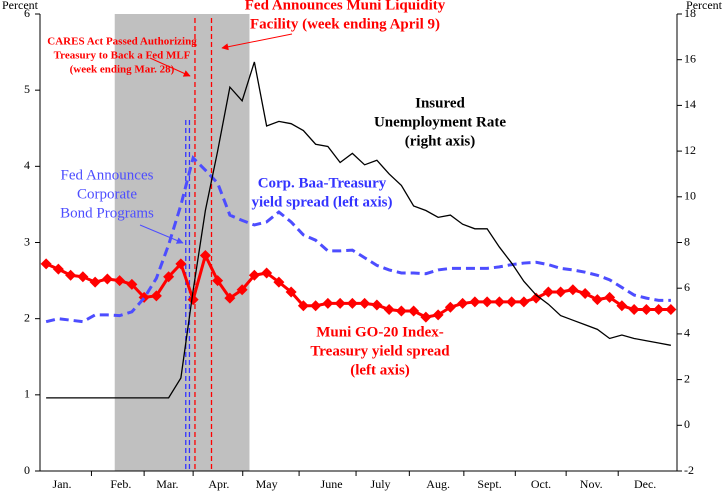  I want to click on y-tick-label: 5, so click(27, 89).